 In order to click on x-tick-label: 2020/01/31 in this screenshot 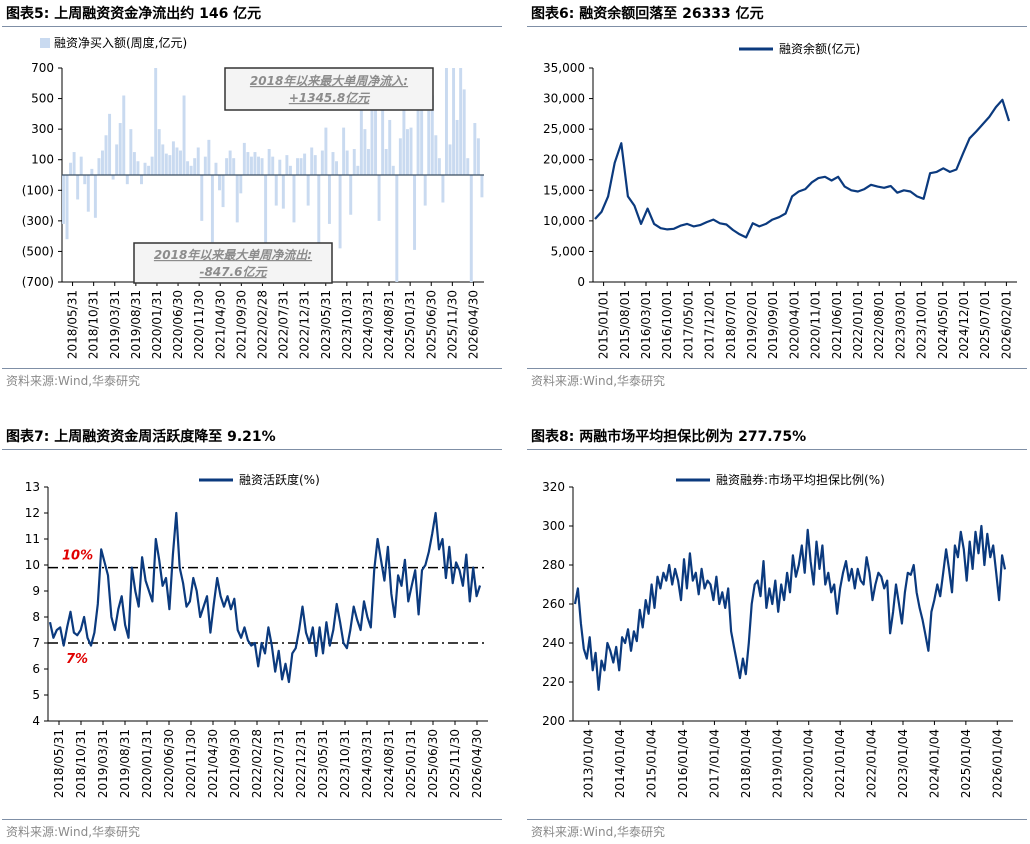, I will do `click(157, 324)`.